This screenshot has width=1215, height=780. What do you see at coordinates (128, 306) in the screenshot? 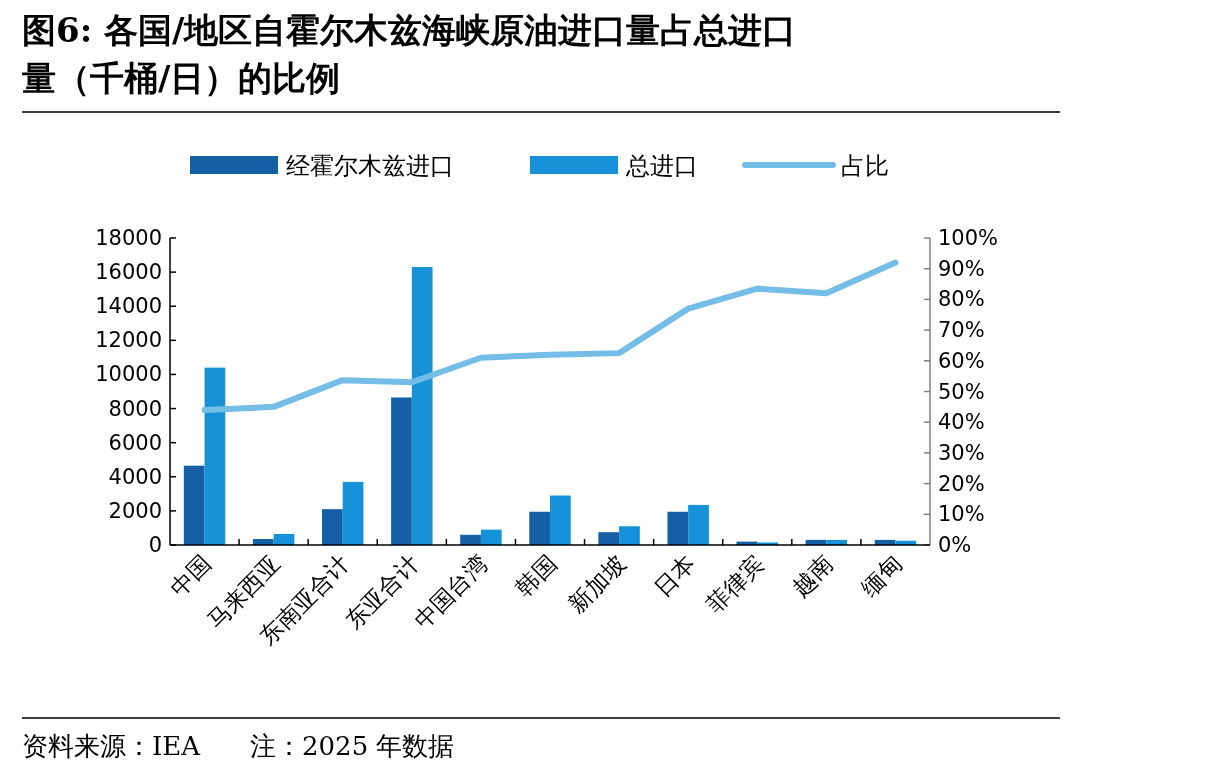
I see `y-tick-label: 14000` at bounding box center [128, 306].